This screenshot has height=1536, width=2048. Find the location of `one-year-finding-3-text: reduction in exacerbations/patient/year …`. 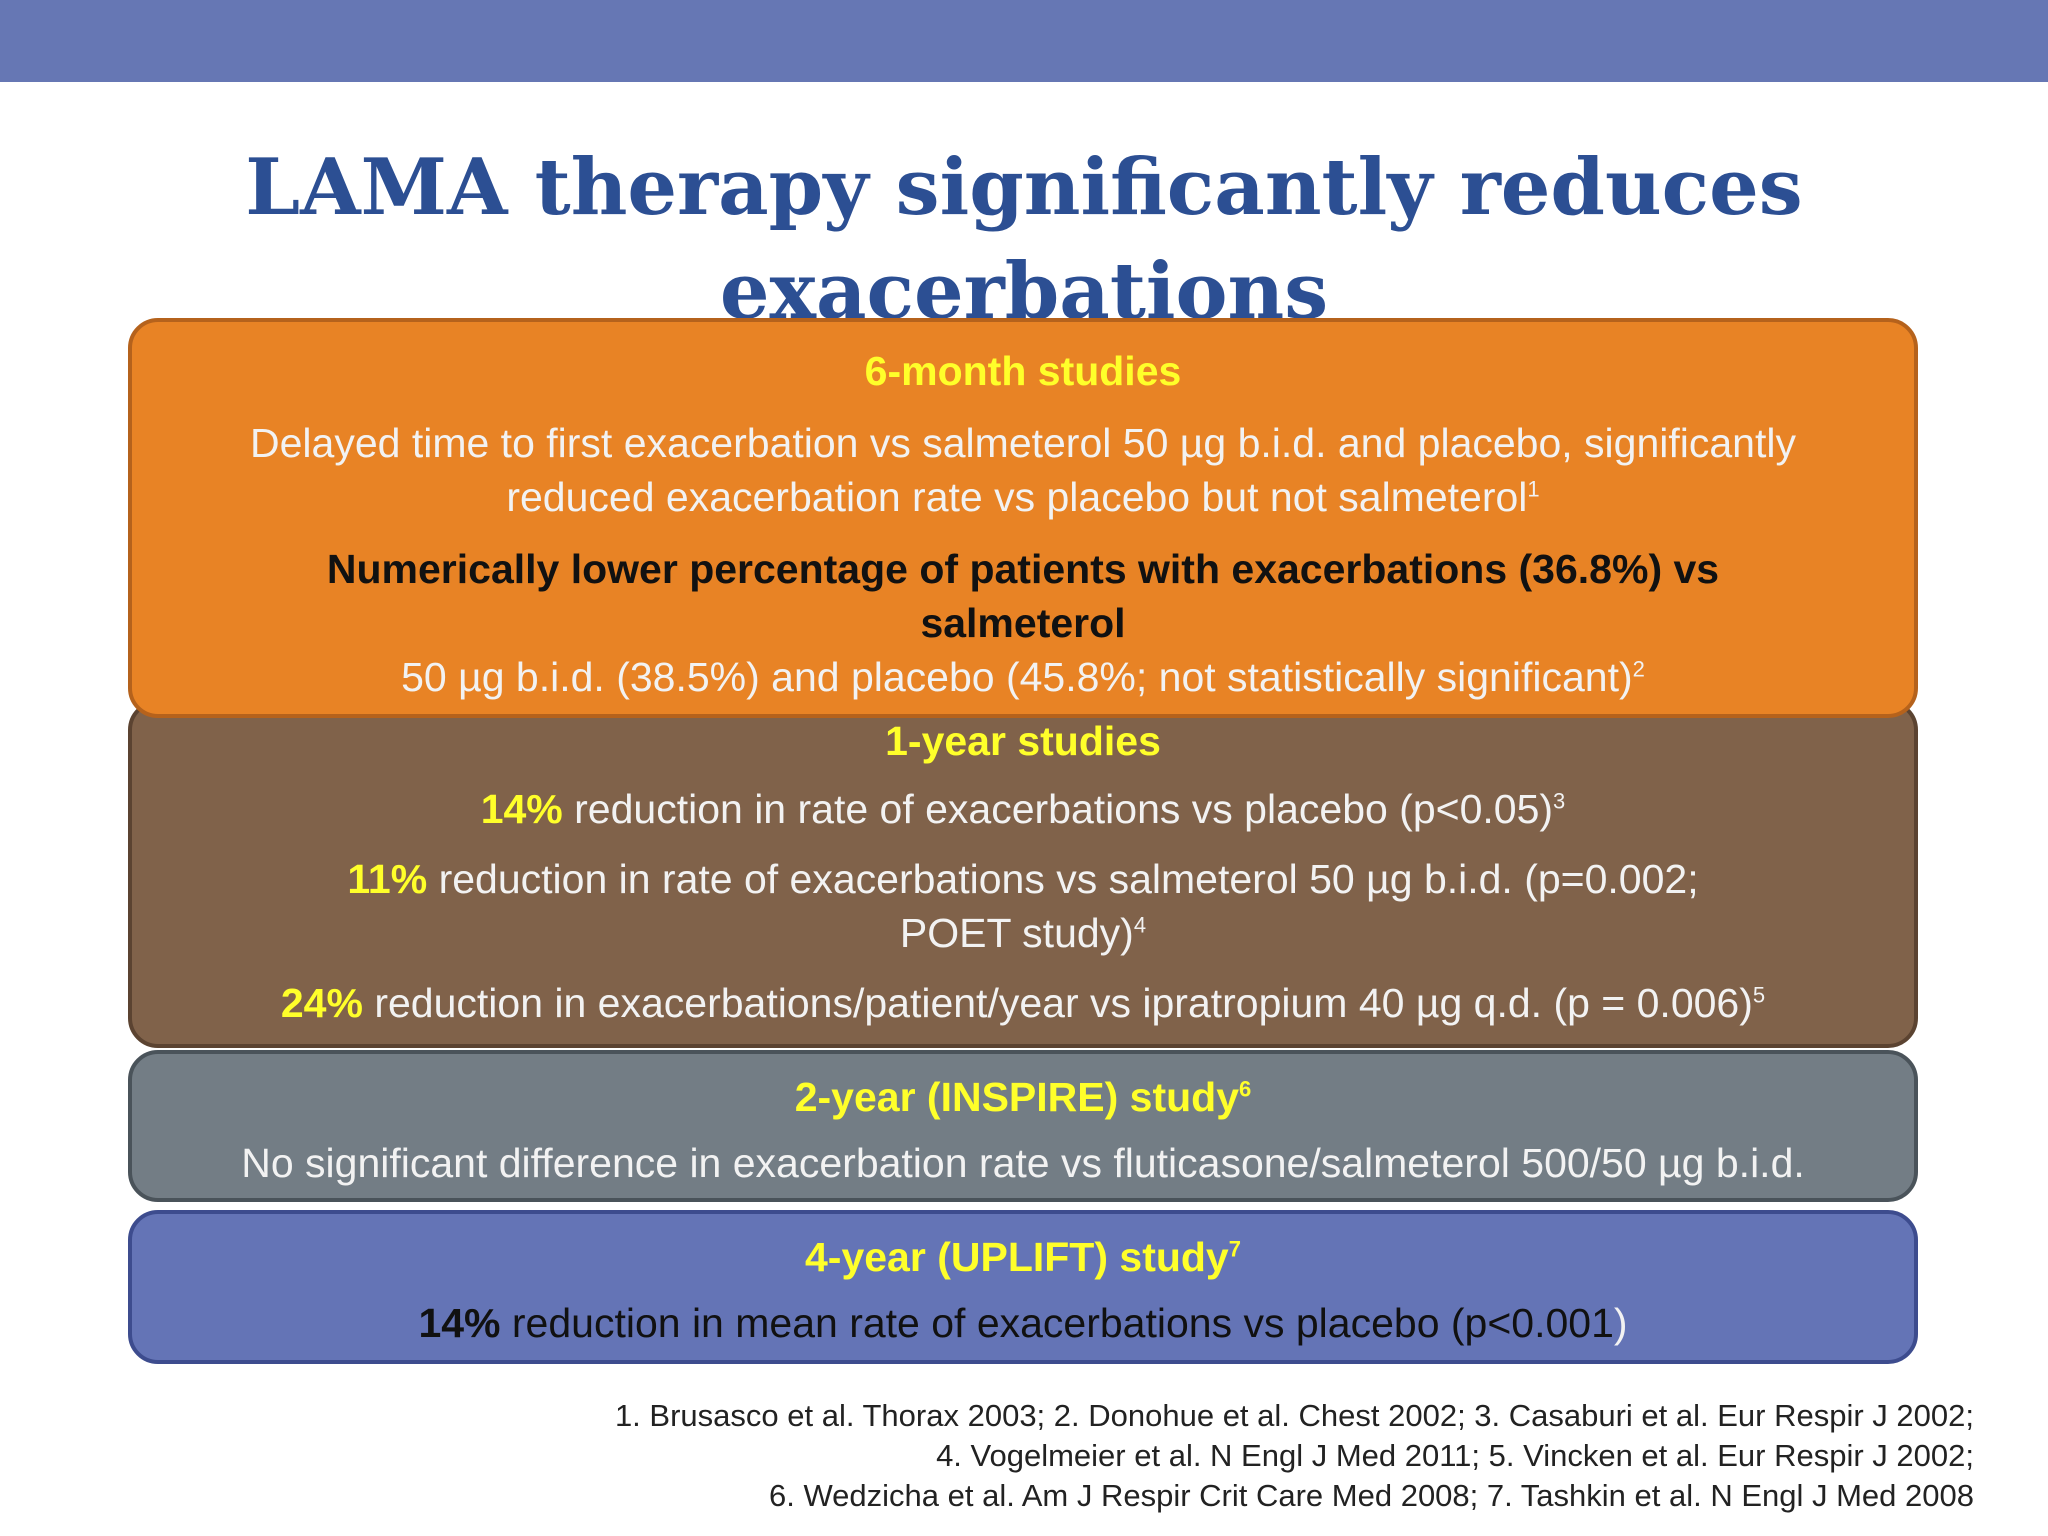

one-year-finding-3-text: reduction in exacerbations/patient/year … is located at coordinates (1057, 1003).